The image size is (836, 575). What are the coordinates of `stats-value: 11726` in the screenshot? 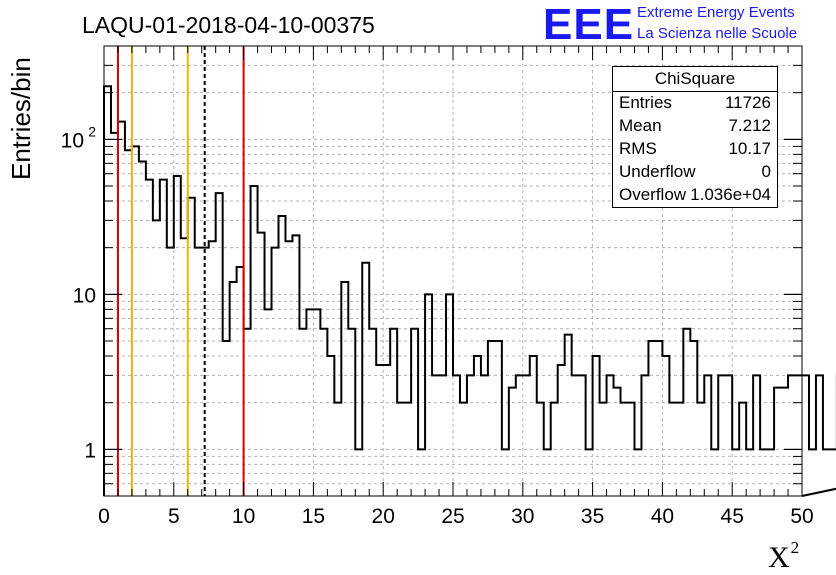 It's located at (747, 102).